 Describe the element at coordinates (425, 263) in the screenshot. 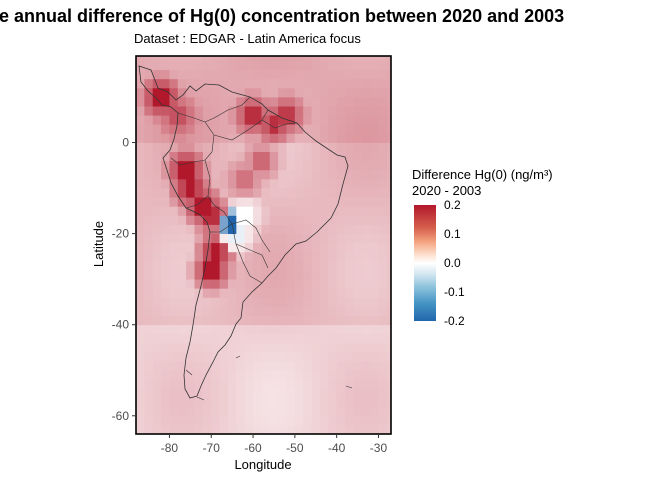

I see `legend-colorbar` at that location.